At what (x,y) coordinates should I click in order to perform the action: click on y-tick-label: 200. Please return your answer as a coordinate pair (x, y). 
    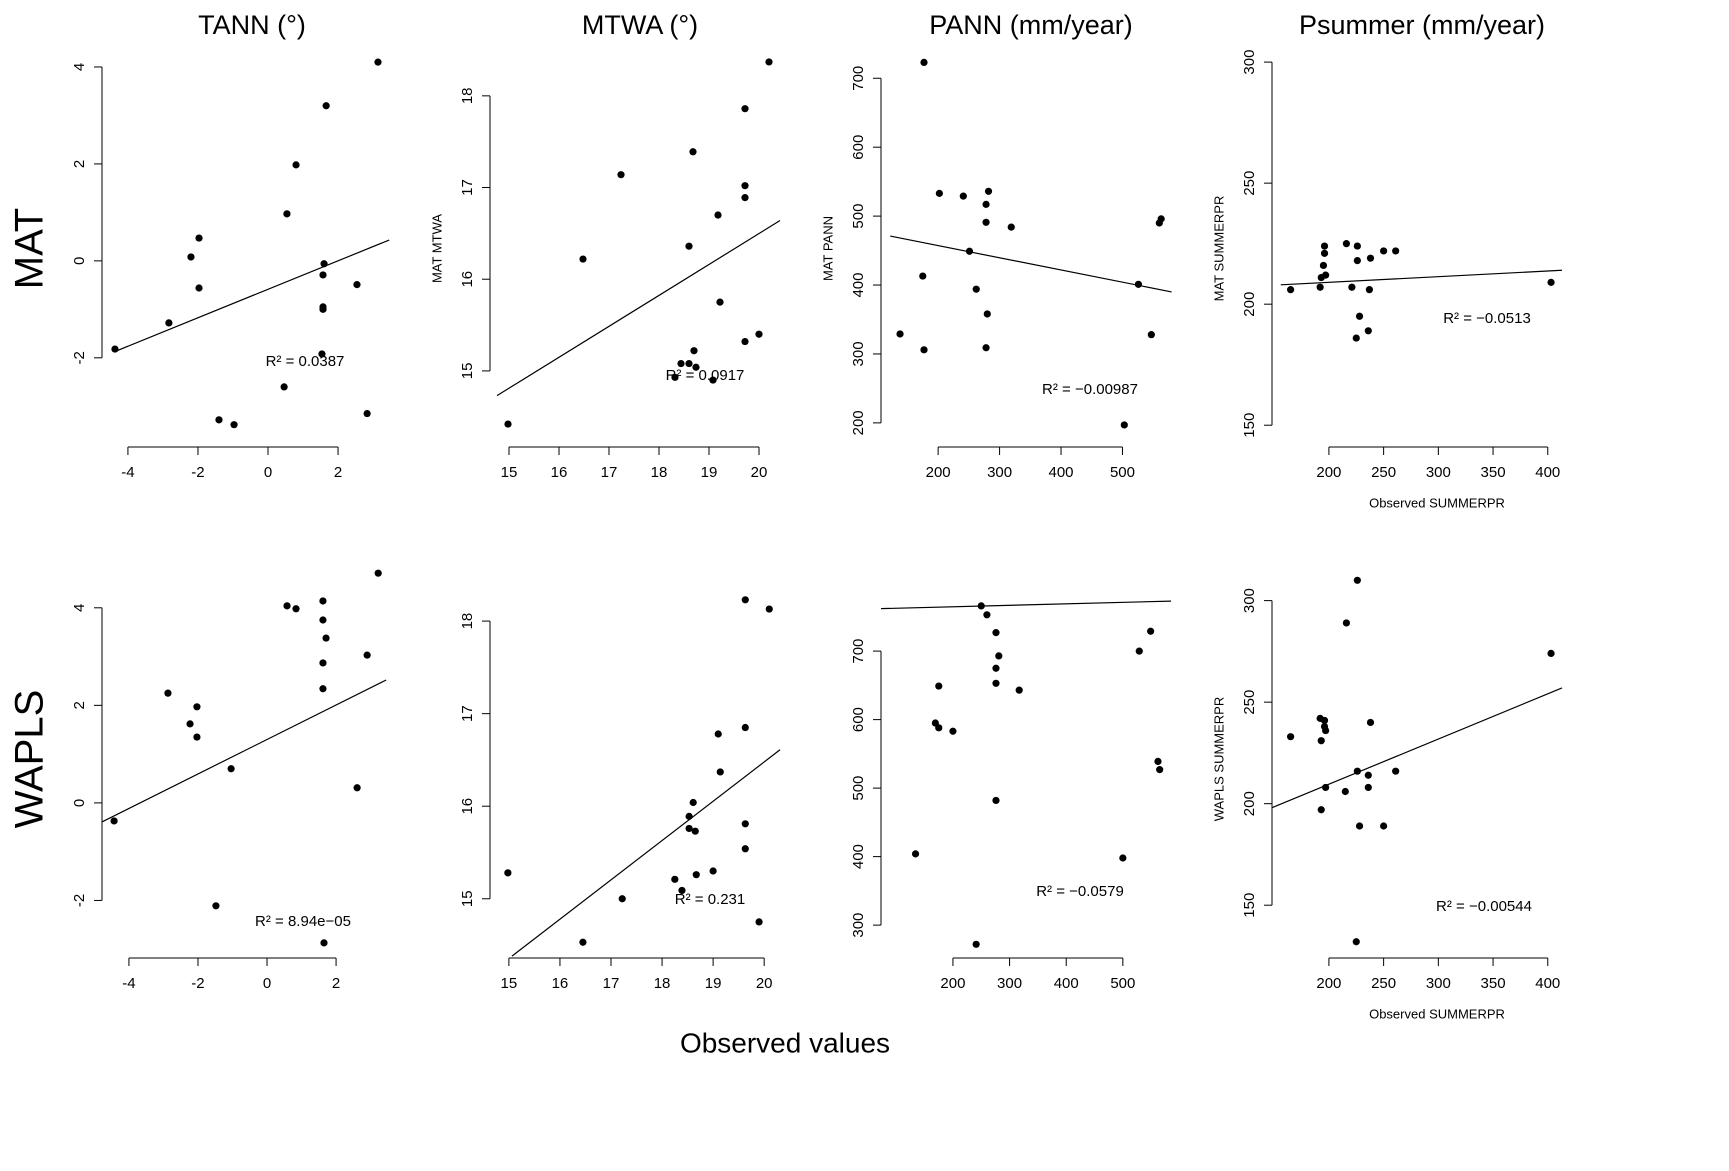
    Looking at the image, I should click on (1249, 803).